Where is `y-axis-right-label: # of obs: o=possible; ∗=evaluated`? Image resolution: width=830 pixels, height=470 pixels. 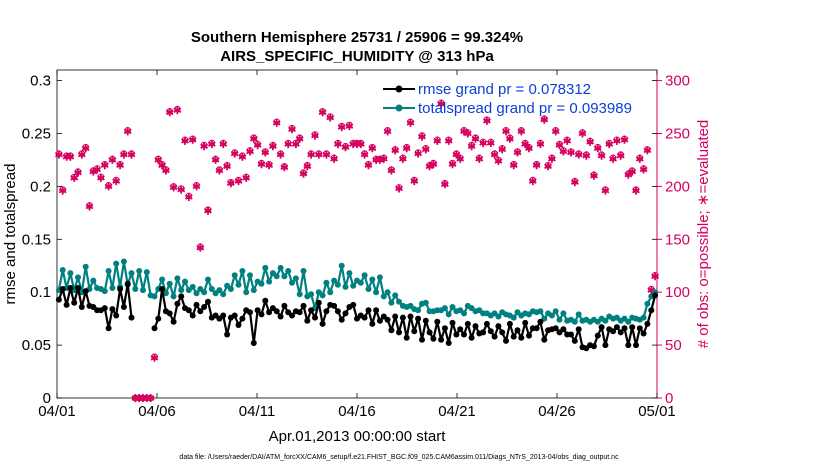
y-axis-right-label: # of obs: o=possible; ∗=evaluated is located at coordinates (703, 234).